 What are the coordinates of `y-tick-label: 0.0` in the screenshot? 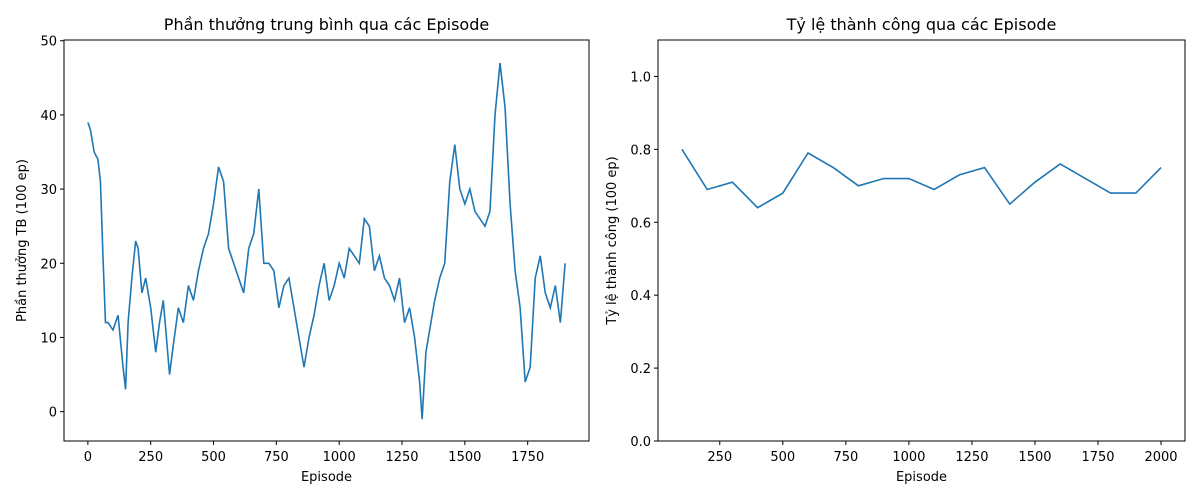 It's located at (640, 442).